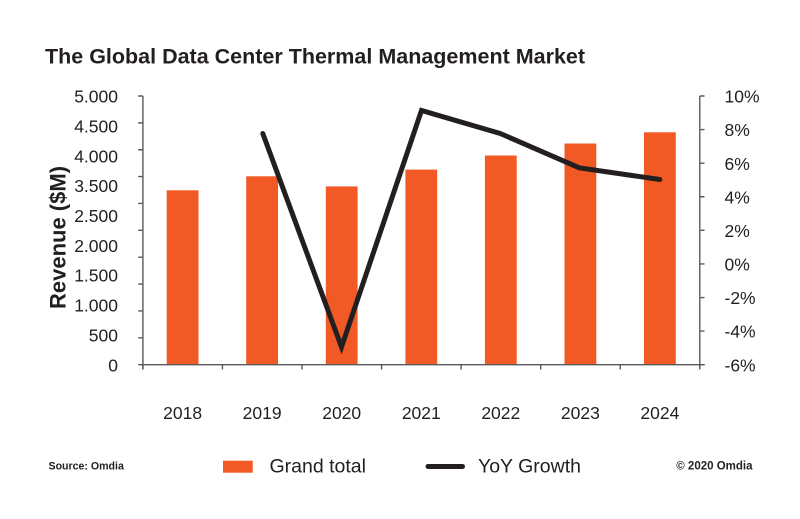 This screenshot has width=800, height=519. I want to click on svg-text: 4.500, so click(96, 127).